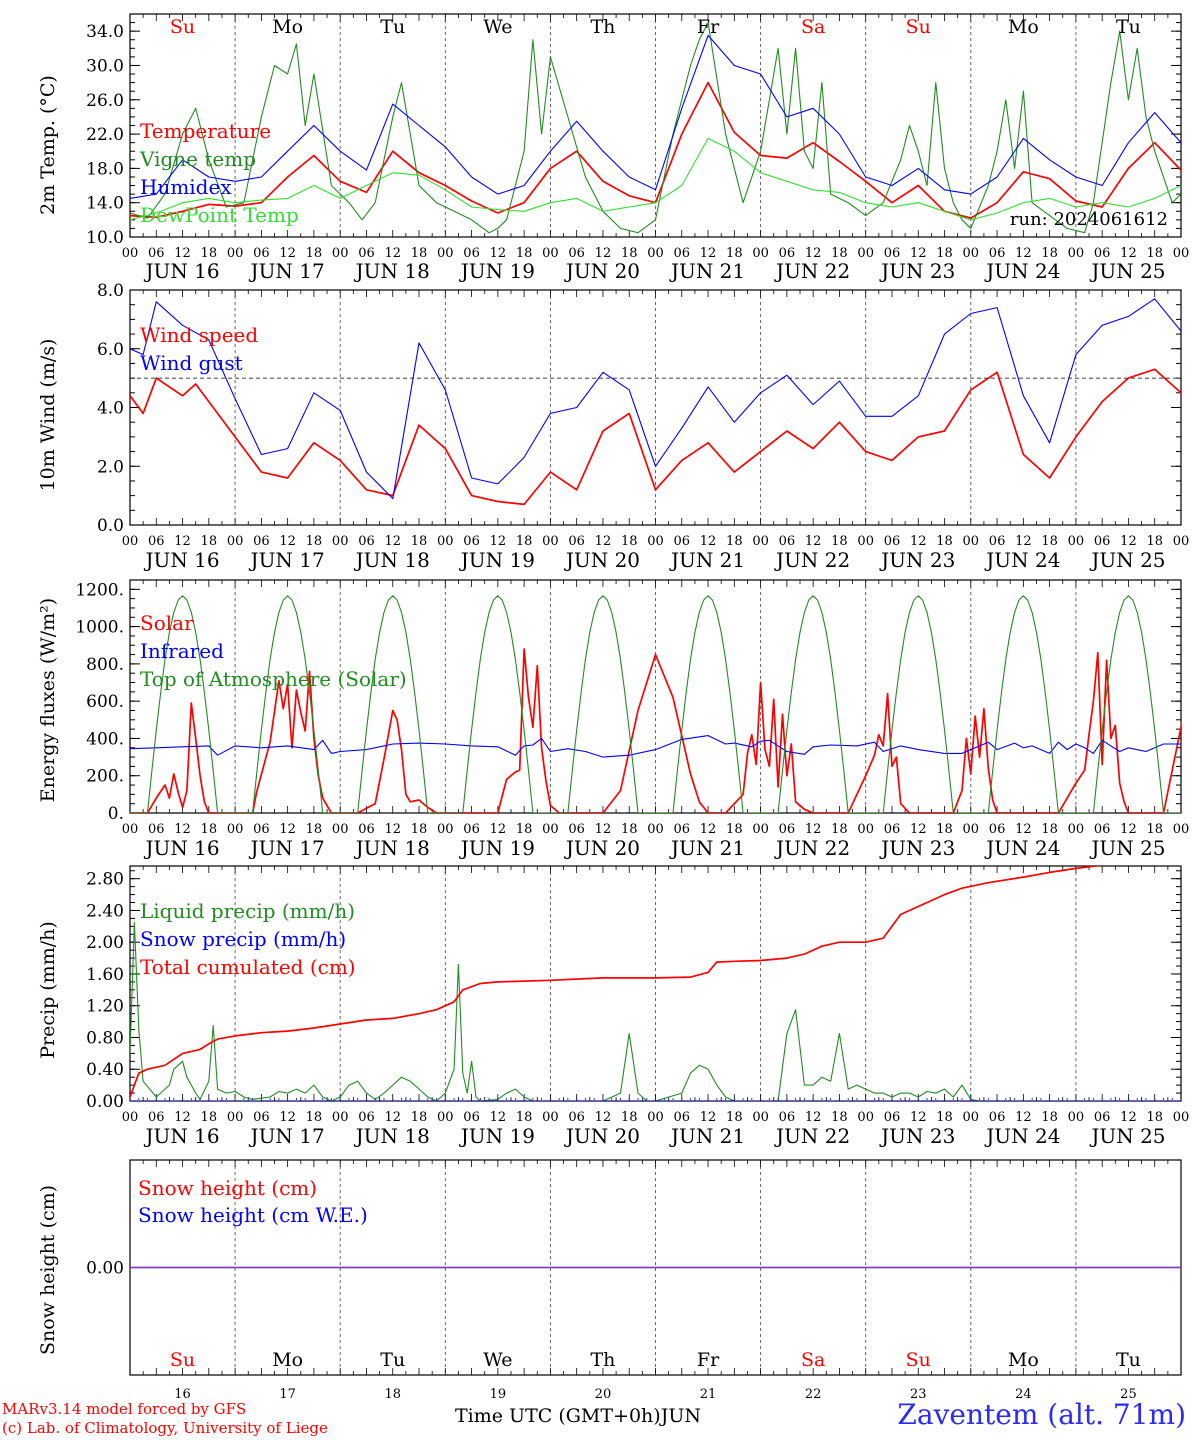 This screenshot has width=1194, height=1440. Describe the element at coordinates (99, 628) in the screenshot. I see `y-tick-label: 1000.` at that location.